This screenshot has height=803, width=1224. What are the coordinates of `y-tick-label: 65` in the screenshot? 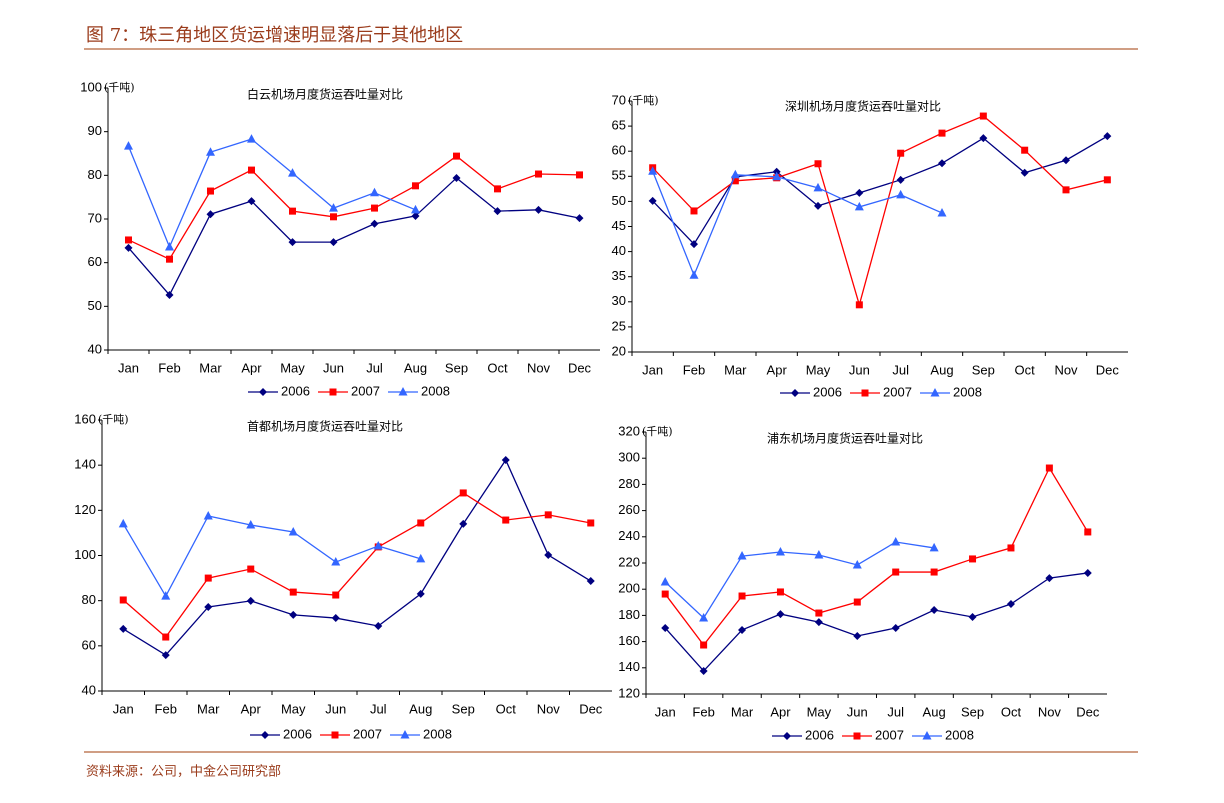 It's located at (619, 125).